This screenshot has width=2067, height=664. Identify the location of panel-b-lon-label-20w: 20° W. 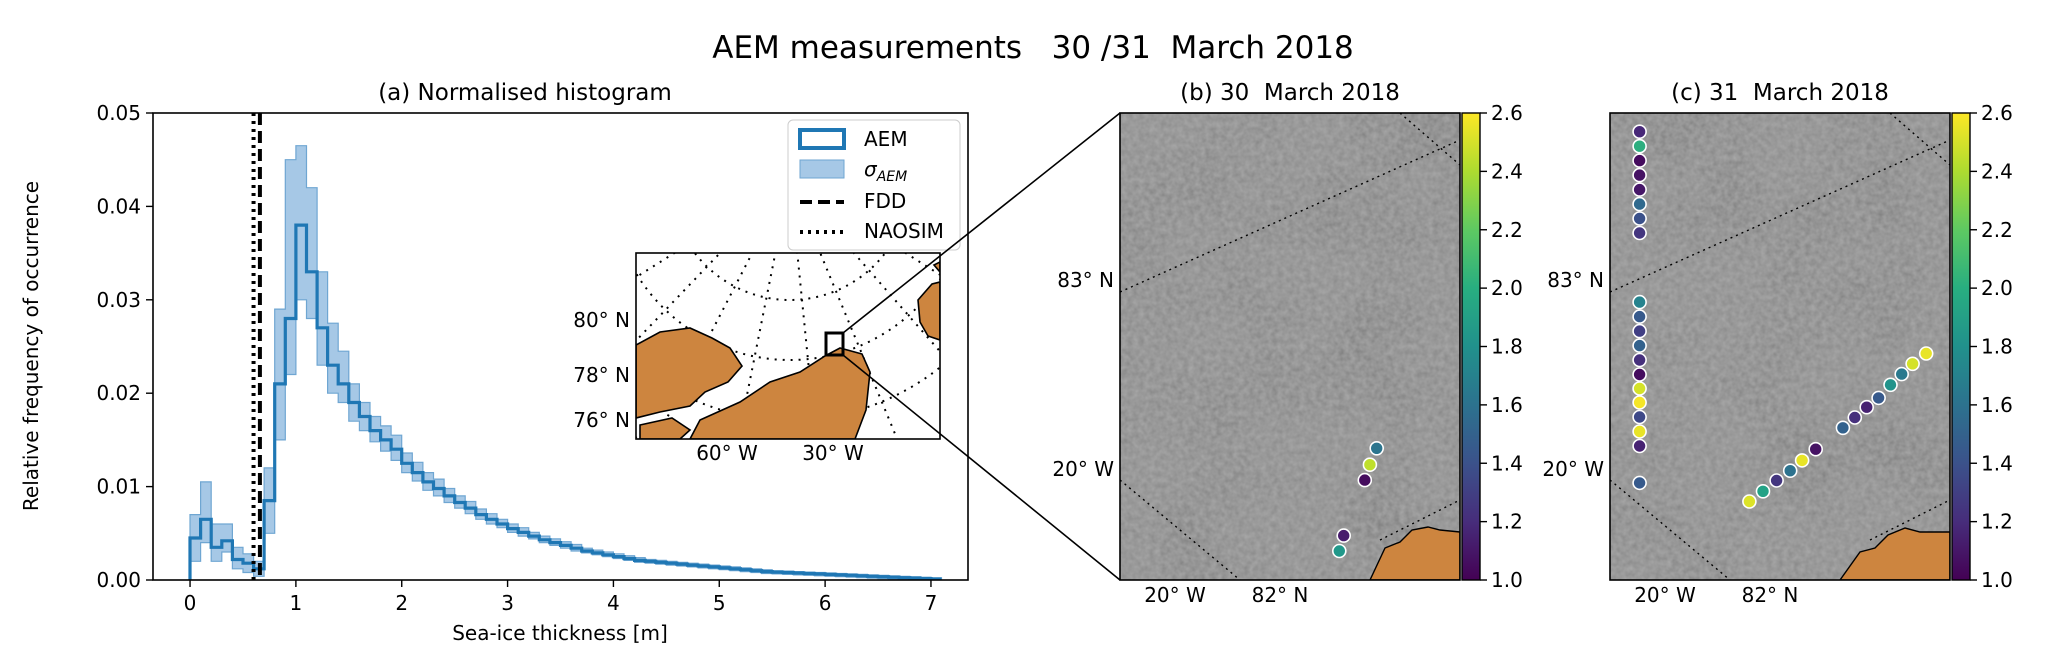
(1175, 595).